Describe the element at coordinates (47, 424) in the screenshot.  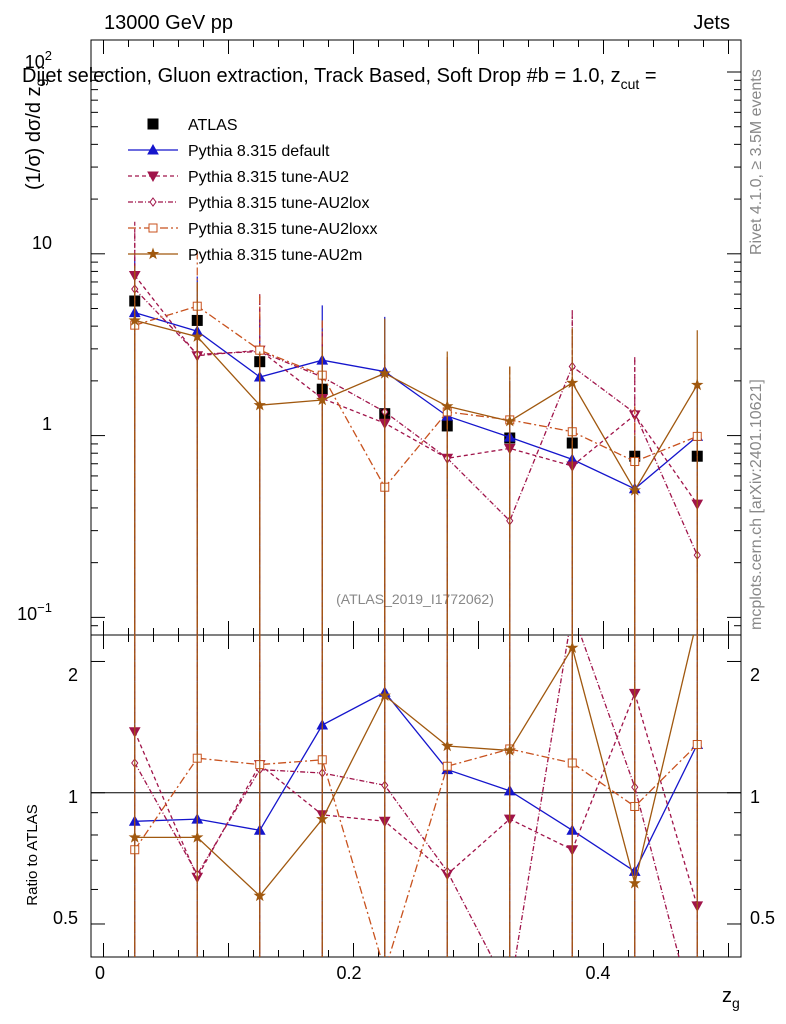
I see `main-y-tick-label-1: 1` at that location.